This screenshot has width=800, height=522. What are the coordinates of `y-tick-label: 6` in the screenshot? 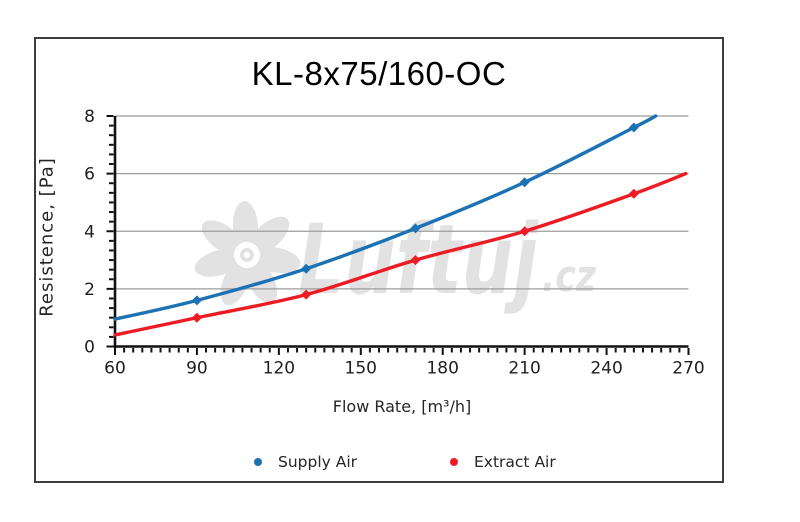 It's located at (89, 175).